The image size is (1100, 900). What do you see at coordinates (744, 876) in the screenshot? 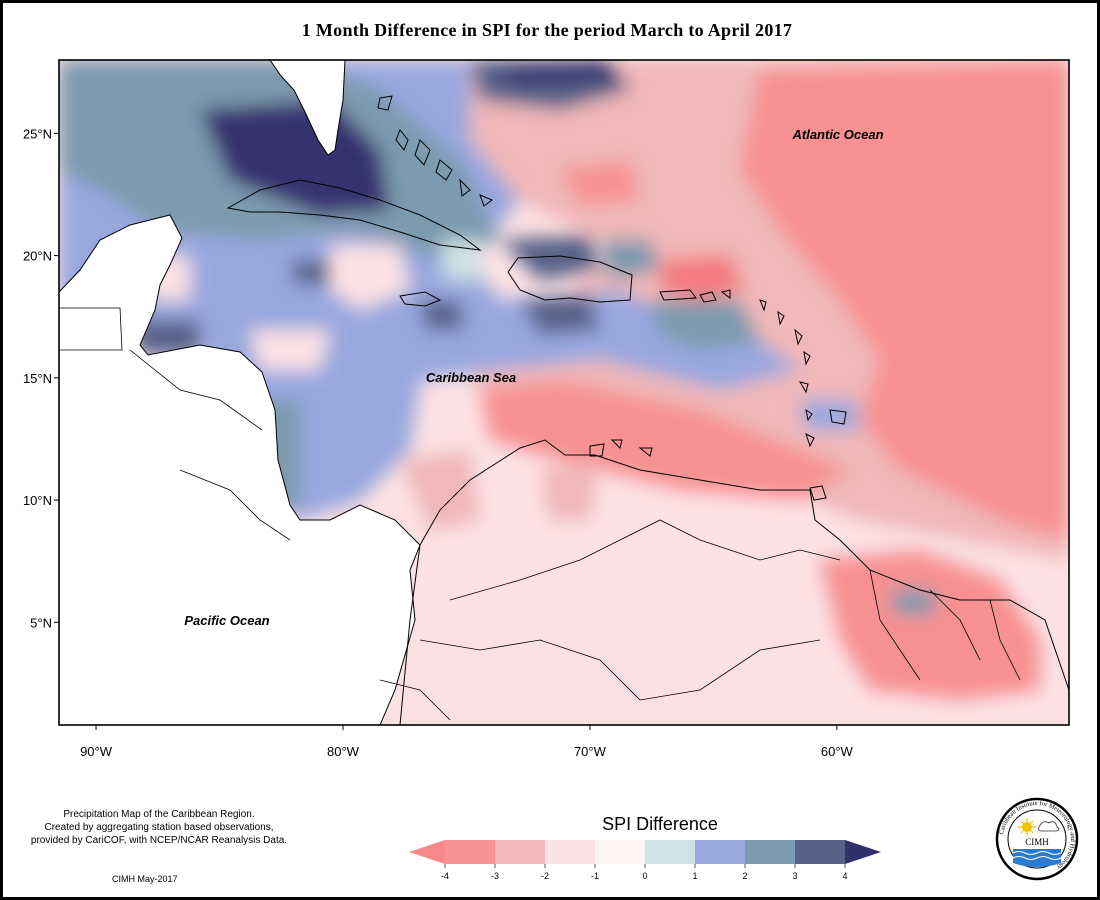
I see `legend-tick-label: 2` at bounding box center [744, 876].